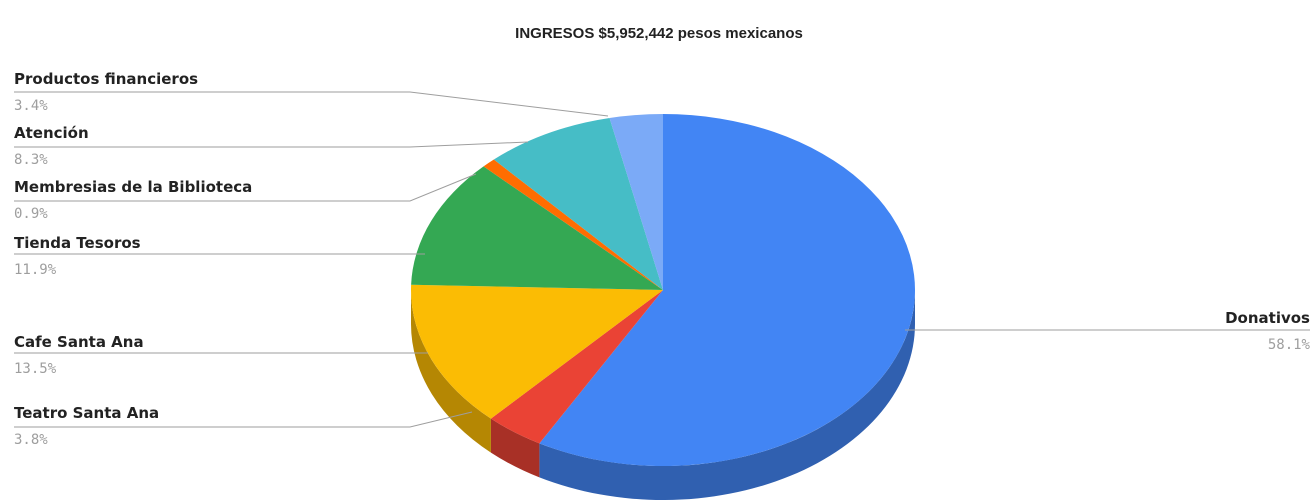 Image resolution: width=1316 pixels, height=501 pixels. What do you see at coordinates (515, 448) in the screenshot?
I see `slice-side-teatro-santa-ana` at bounding box center [515, 448].